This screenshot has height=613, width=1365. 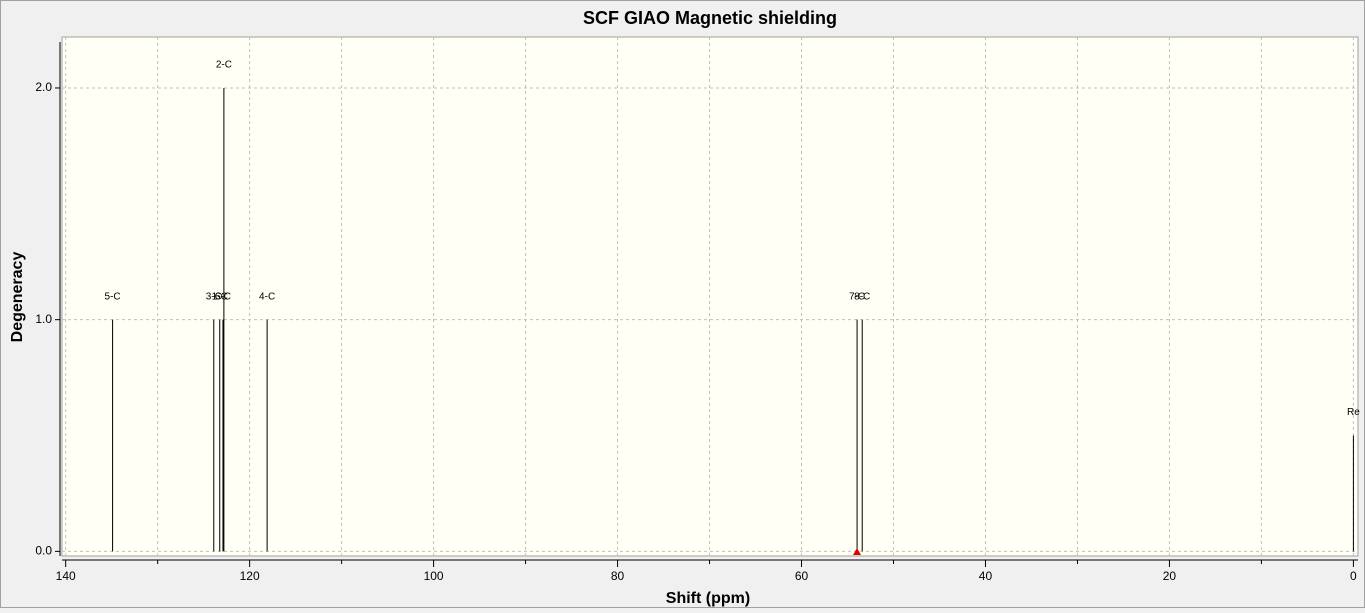 What do you see at coordinates (267, 296) in the screenshot?
I see `stick-label: 4-C` at bounding box center [267, 296].